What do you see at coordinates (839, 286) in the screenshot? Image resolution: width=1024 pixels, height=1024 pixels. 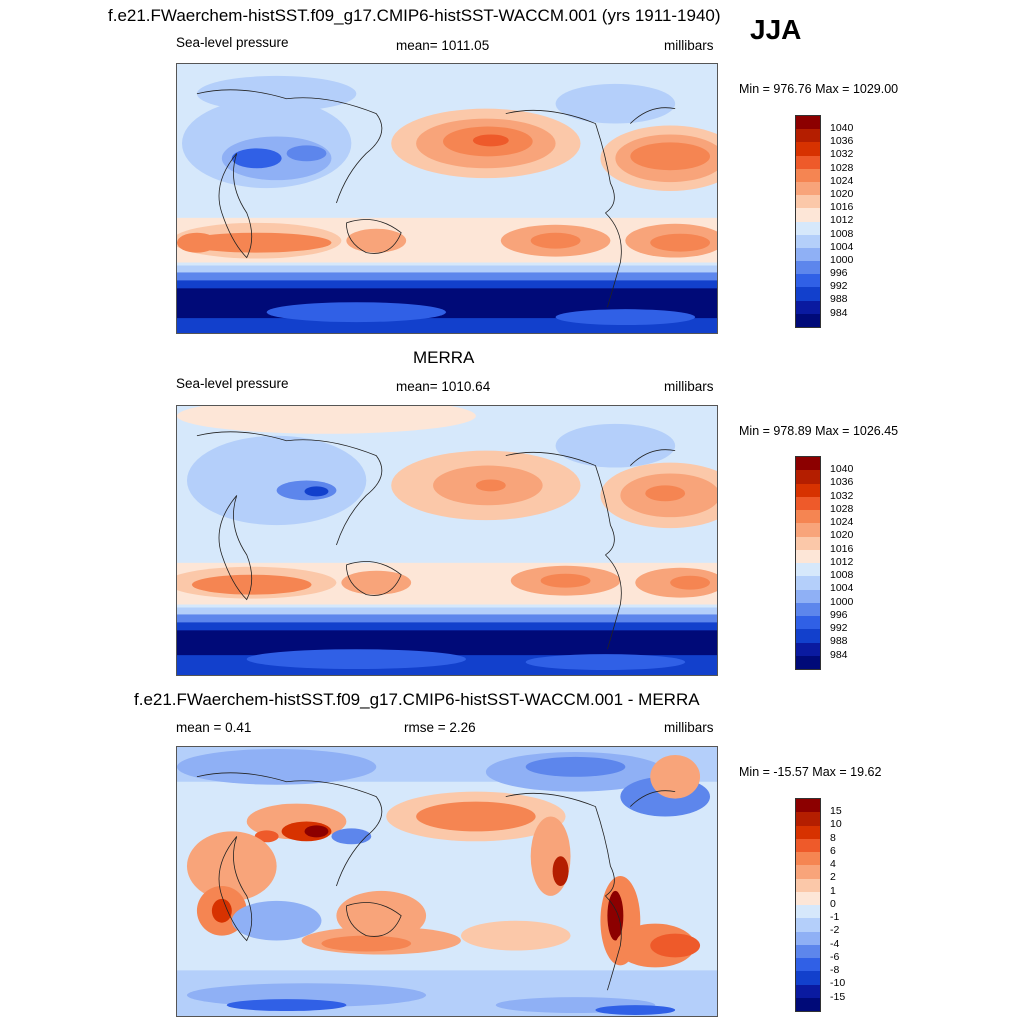 I see `colorbar-label: 992` at bounding box center [839, 286].